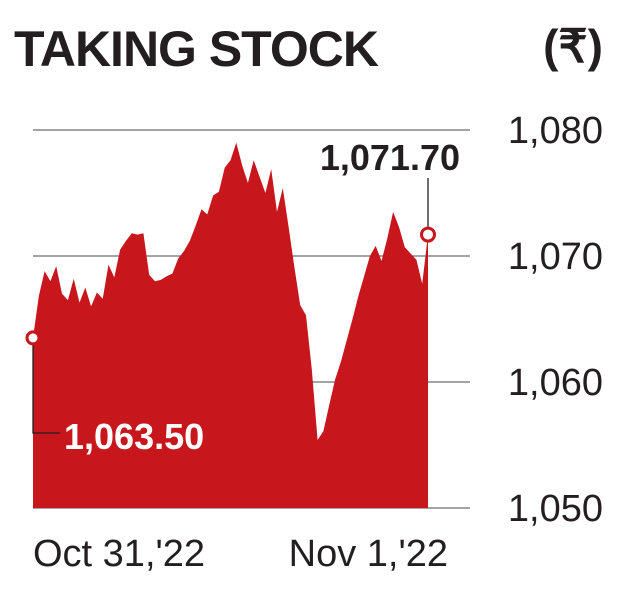 This screenshot has width=620, height=609. What do you see at coordinates (119, 554) in the screenshot?
I see `x-tick-label: Oct 31,'22` at bounding box center [119, 554].